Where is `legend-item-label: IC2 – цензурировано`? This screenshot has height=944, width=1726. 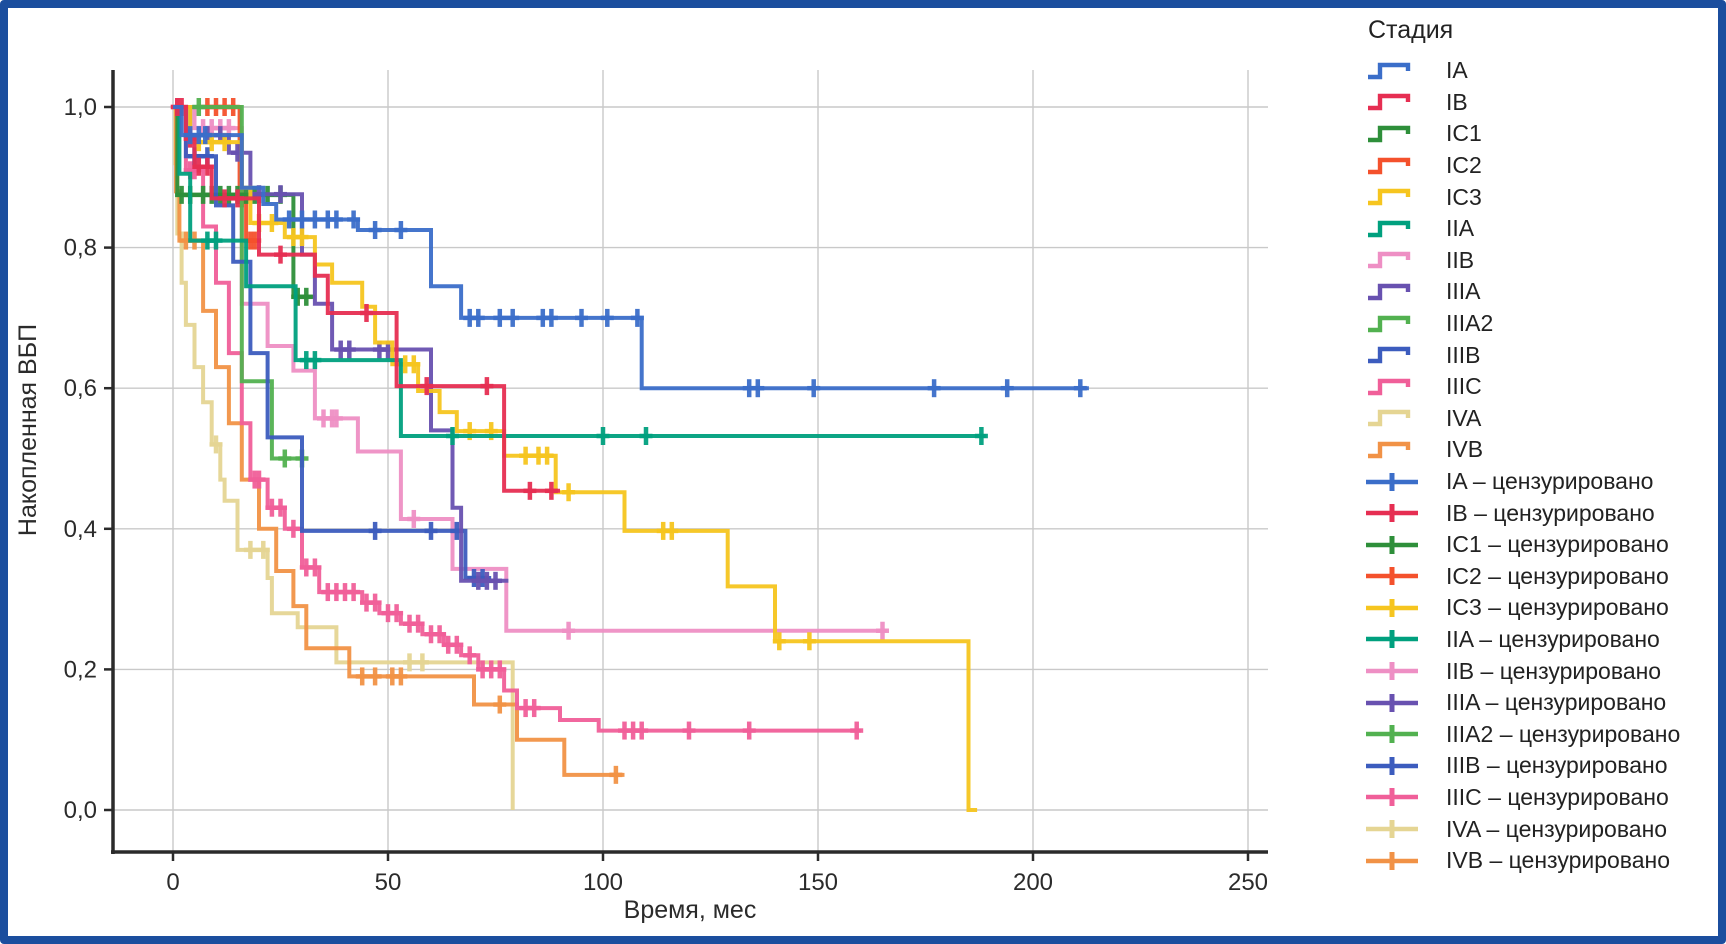 legend-item-label: IC2 – цензурировано is located at coordinates (1557, 575).